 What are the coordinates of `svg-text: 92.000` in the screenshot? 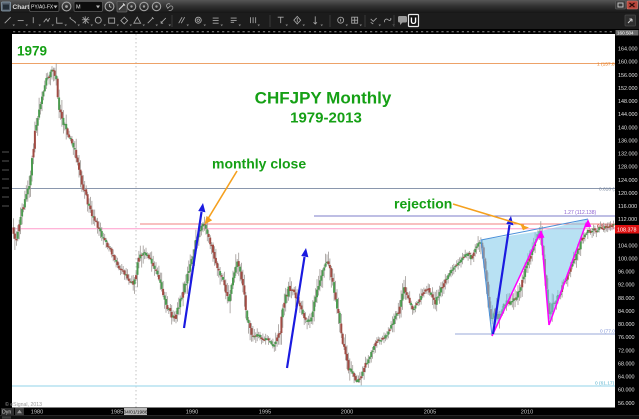 It's located at (626, 286).